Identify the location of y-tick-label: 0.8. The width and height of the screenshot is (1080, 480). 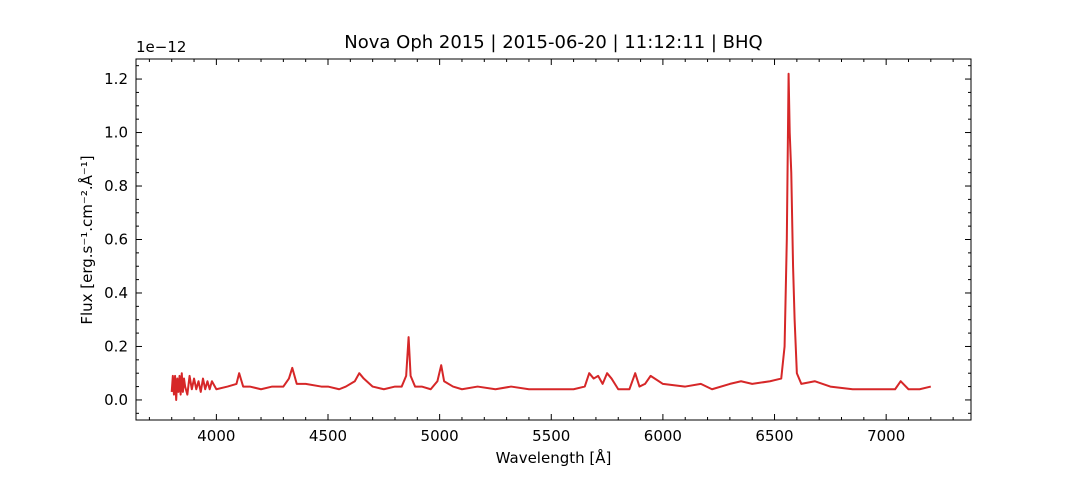
(116, 186).